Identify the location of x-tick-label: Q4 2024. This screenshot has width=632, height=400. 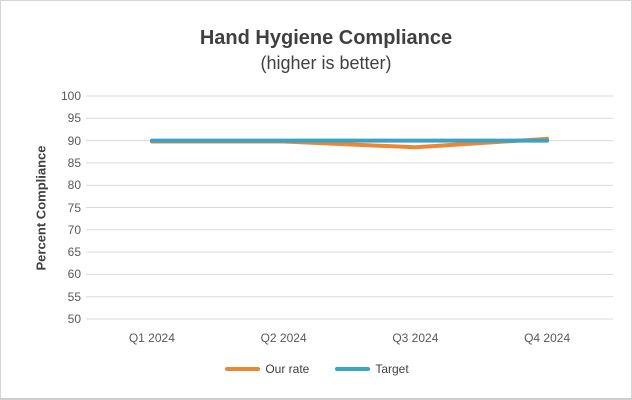
(547, 338).